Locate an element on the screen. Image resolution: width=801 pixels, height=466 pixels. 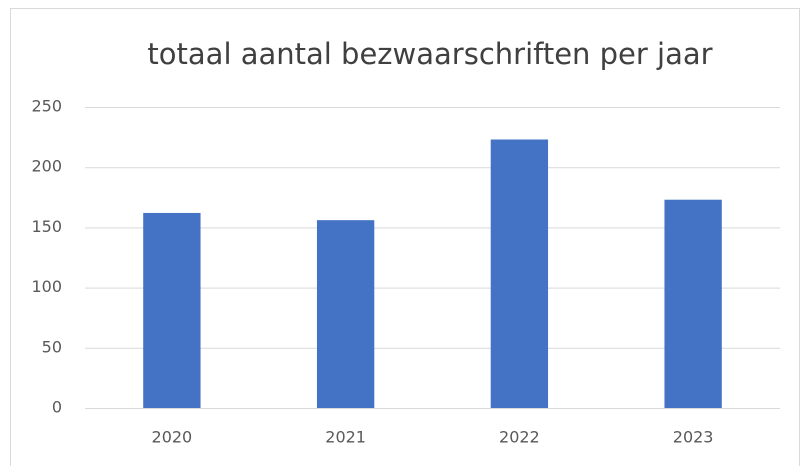
x-tick-label: 2022 is located at coordinates (519, 437).